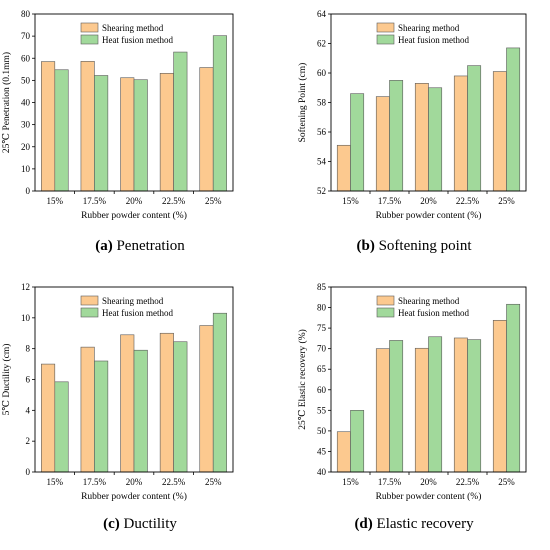 Image resolution: width=550 pixels, height=550 pixels. What do you see at coordinates (89, 39) in the screenshot?
I see `panel-1-legend-swatch-heat-fusion` at bounding box center [89, 39].